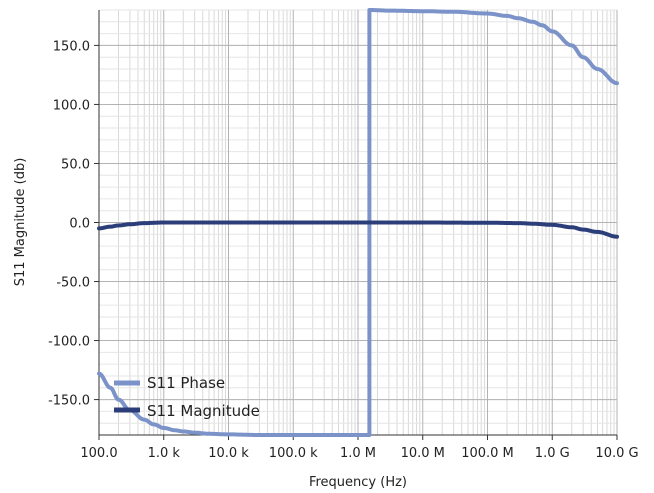  Describe the element at coordinates (20, 222) in the screenshot. I see `y-axis-title: S11 Magnitude (db)` at that location.